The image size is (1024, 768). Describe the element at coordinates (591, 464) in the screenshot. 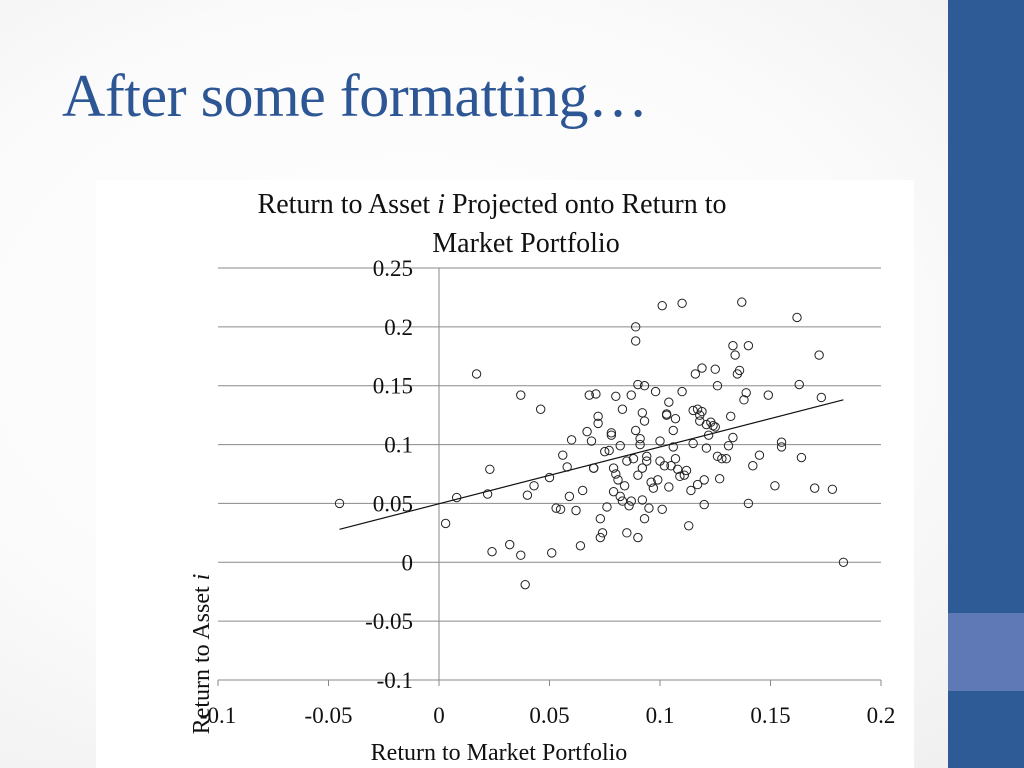

I see `trendline` at that location.